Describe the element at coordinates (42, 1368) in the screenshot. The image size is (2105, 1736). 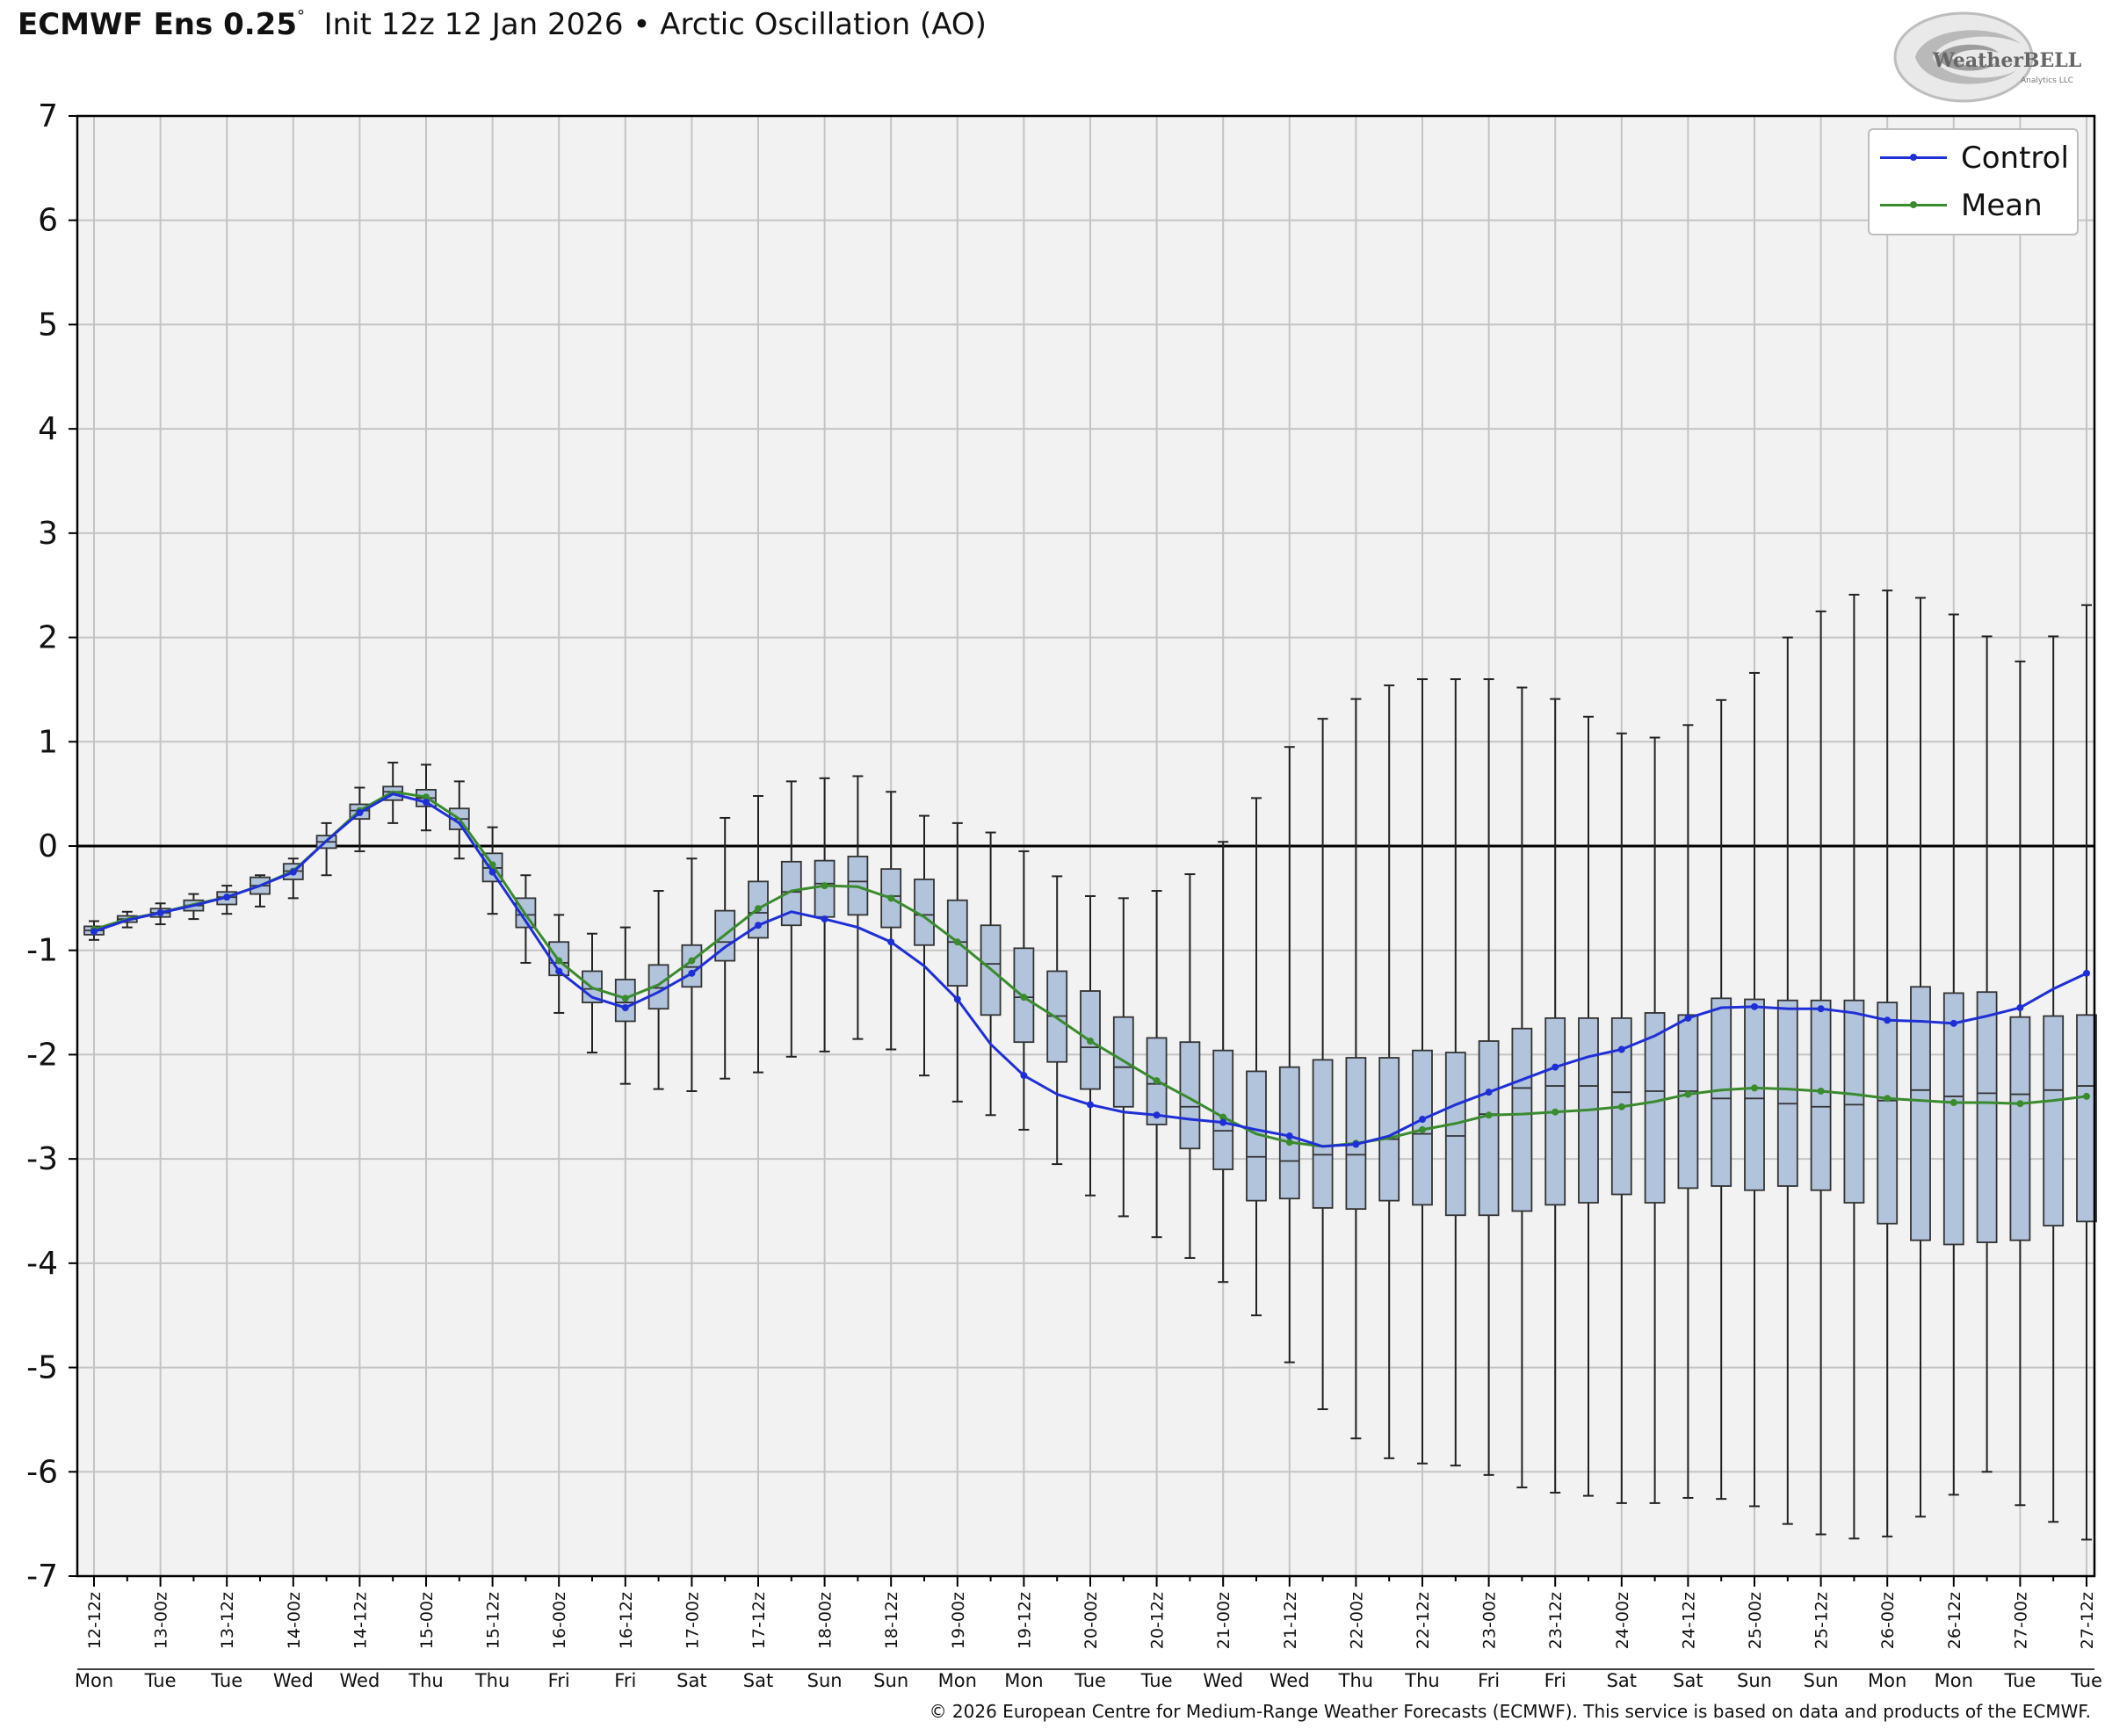
I see `y-tick-label: -5` at that location.